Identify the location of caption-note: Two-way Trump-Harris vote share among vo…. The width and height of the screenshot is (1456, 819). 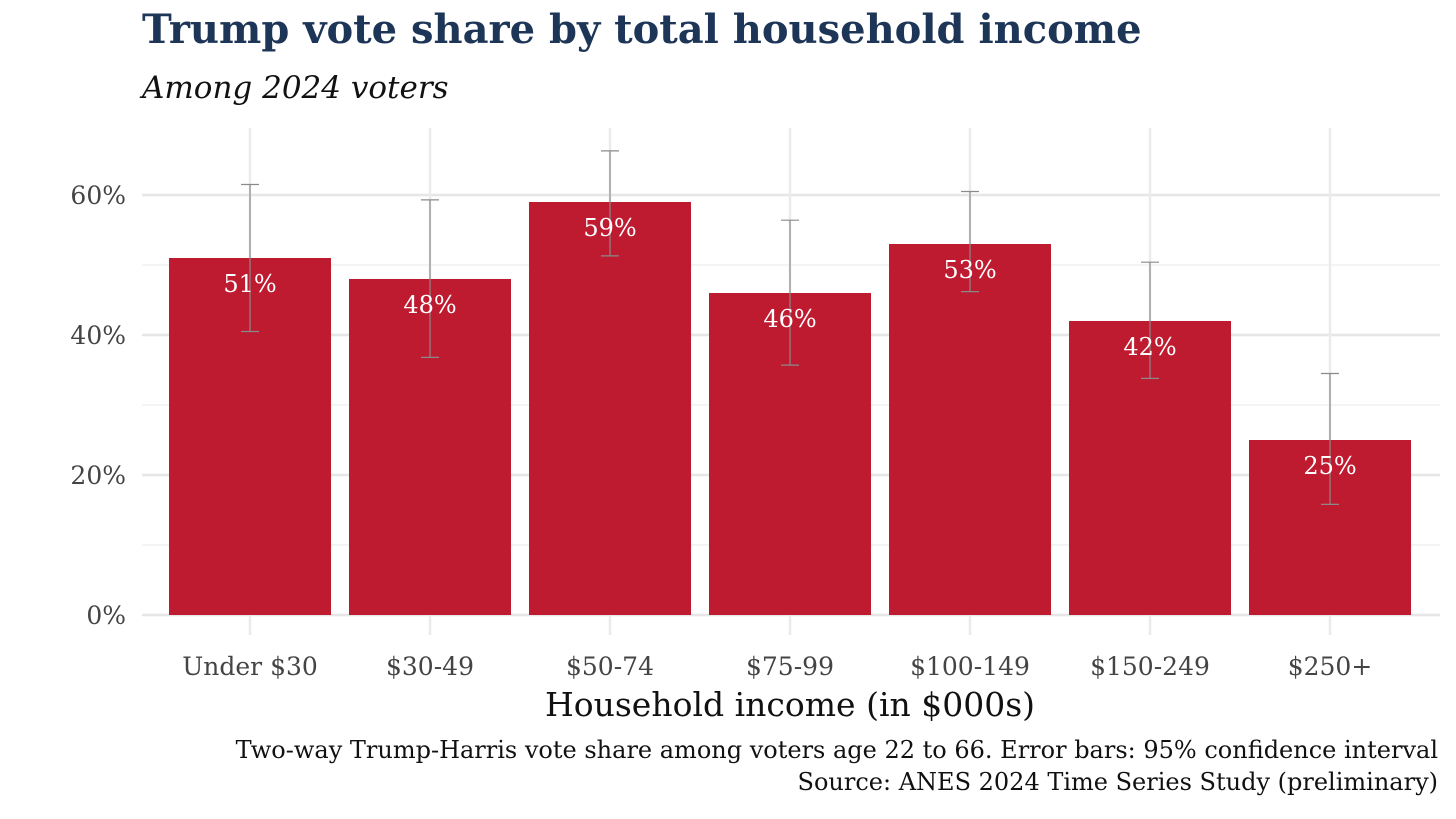
(836, 750).